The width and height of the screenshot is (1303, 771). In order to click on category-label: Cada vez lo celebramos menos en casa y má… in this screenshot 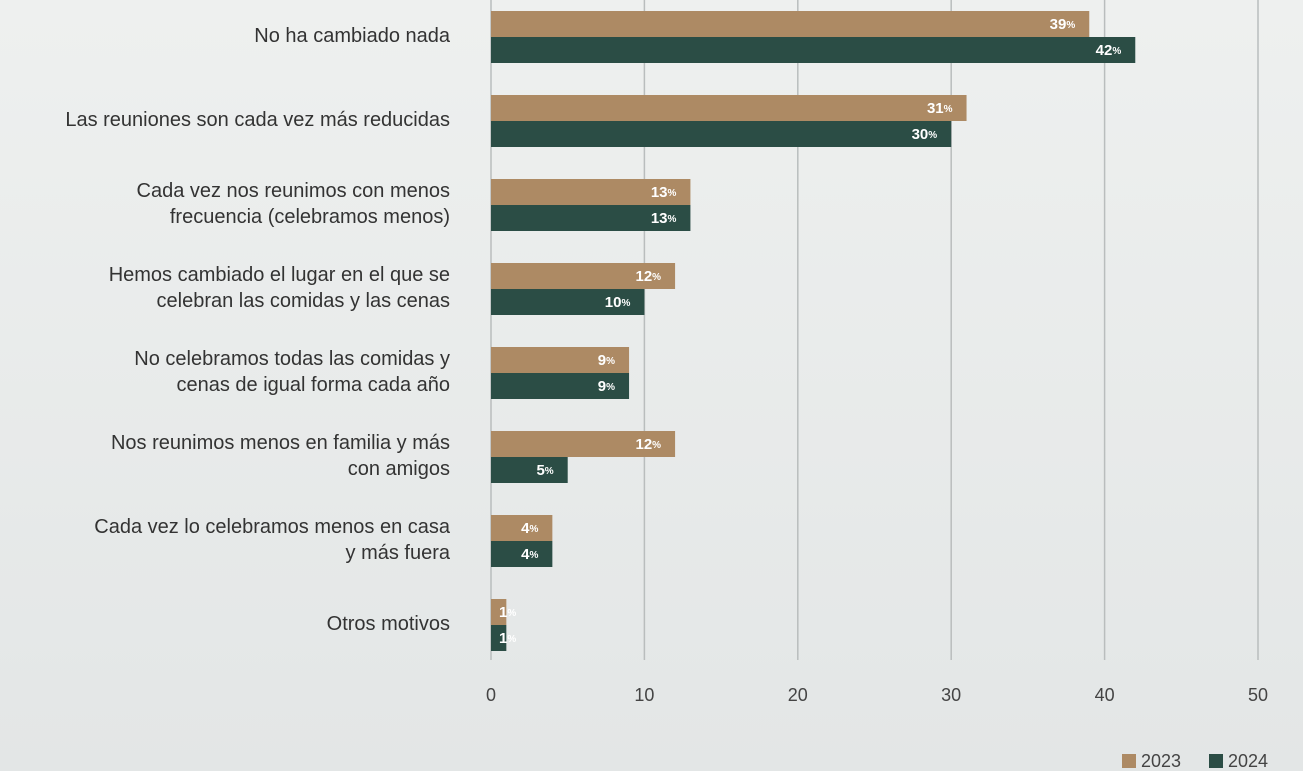, I will do `click(272, 540)`.